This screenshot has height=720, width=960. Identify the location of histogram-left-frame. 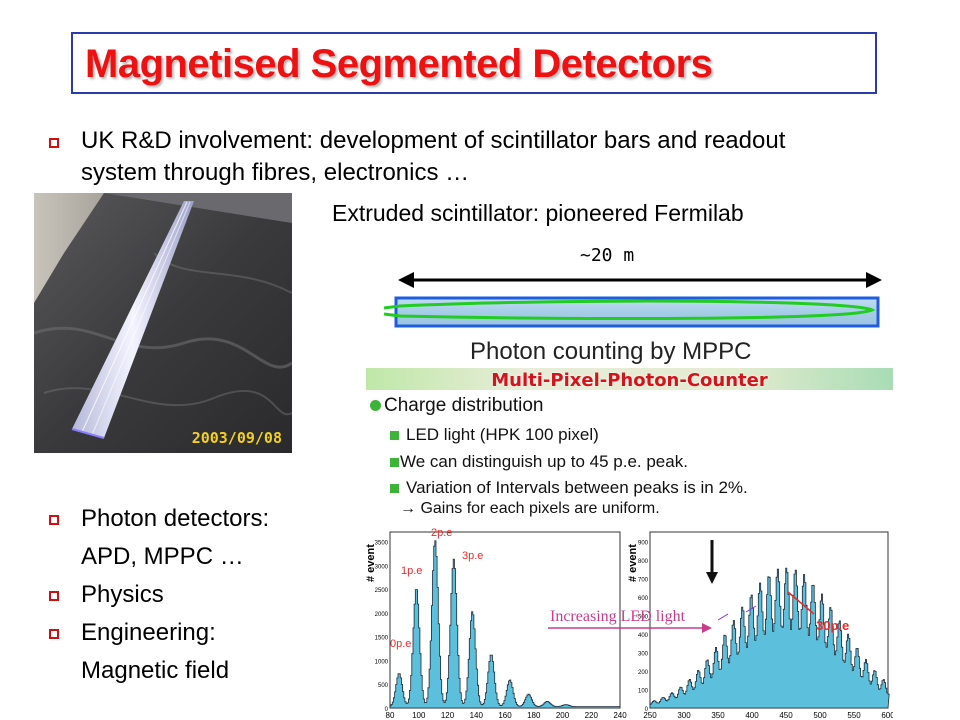
(505, 620).